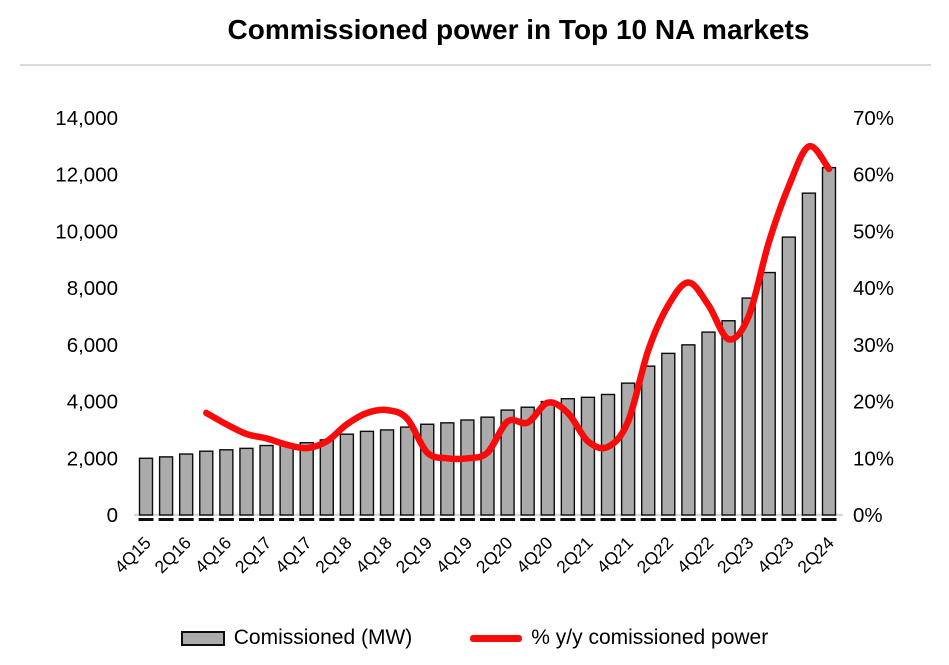 This screenshot has width=949, height=665. What do you see at coordinates (873, 175) in the screenshot?
I see `y-axis-right-label-60%: 60%` at bounding box center [873, 175].